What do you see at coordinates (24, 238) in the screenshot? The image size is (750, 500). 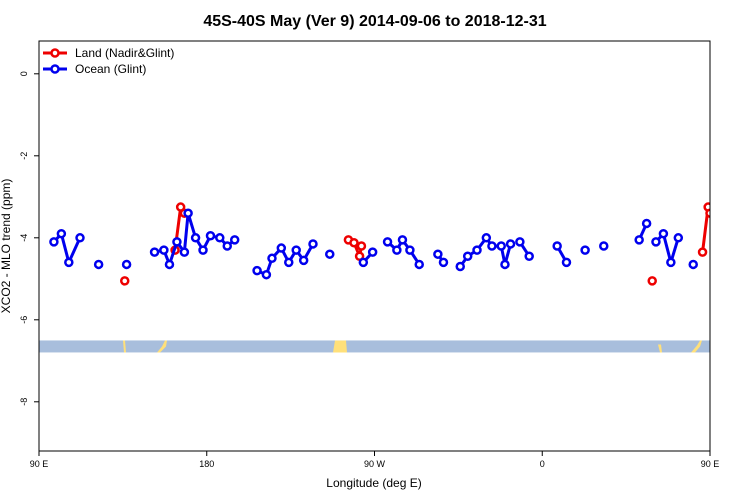 I see `y-tick-label: -4` at bounding box center [24, 238].